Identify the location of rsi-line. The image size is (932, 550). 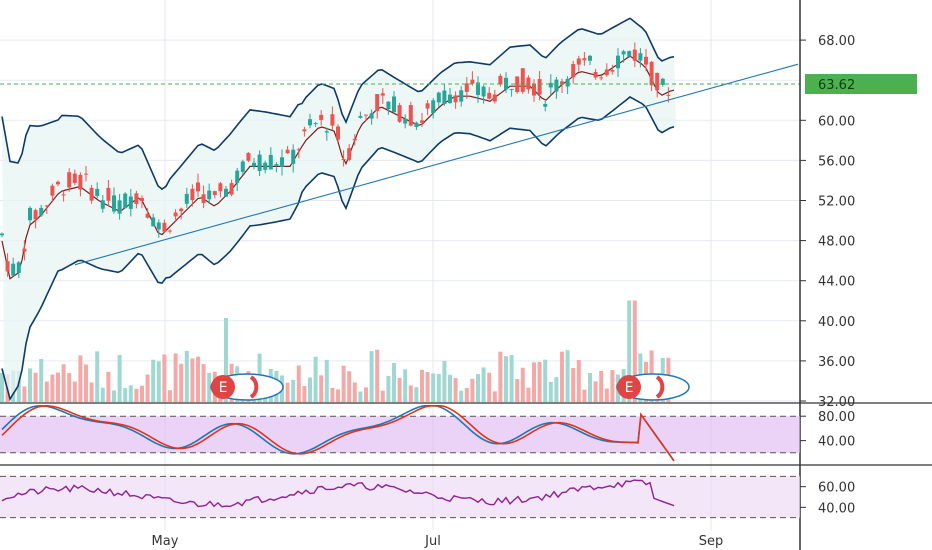
(338, 493).